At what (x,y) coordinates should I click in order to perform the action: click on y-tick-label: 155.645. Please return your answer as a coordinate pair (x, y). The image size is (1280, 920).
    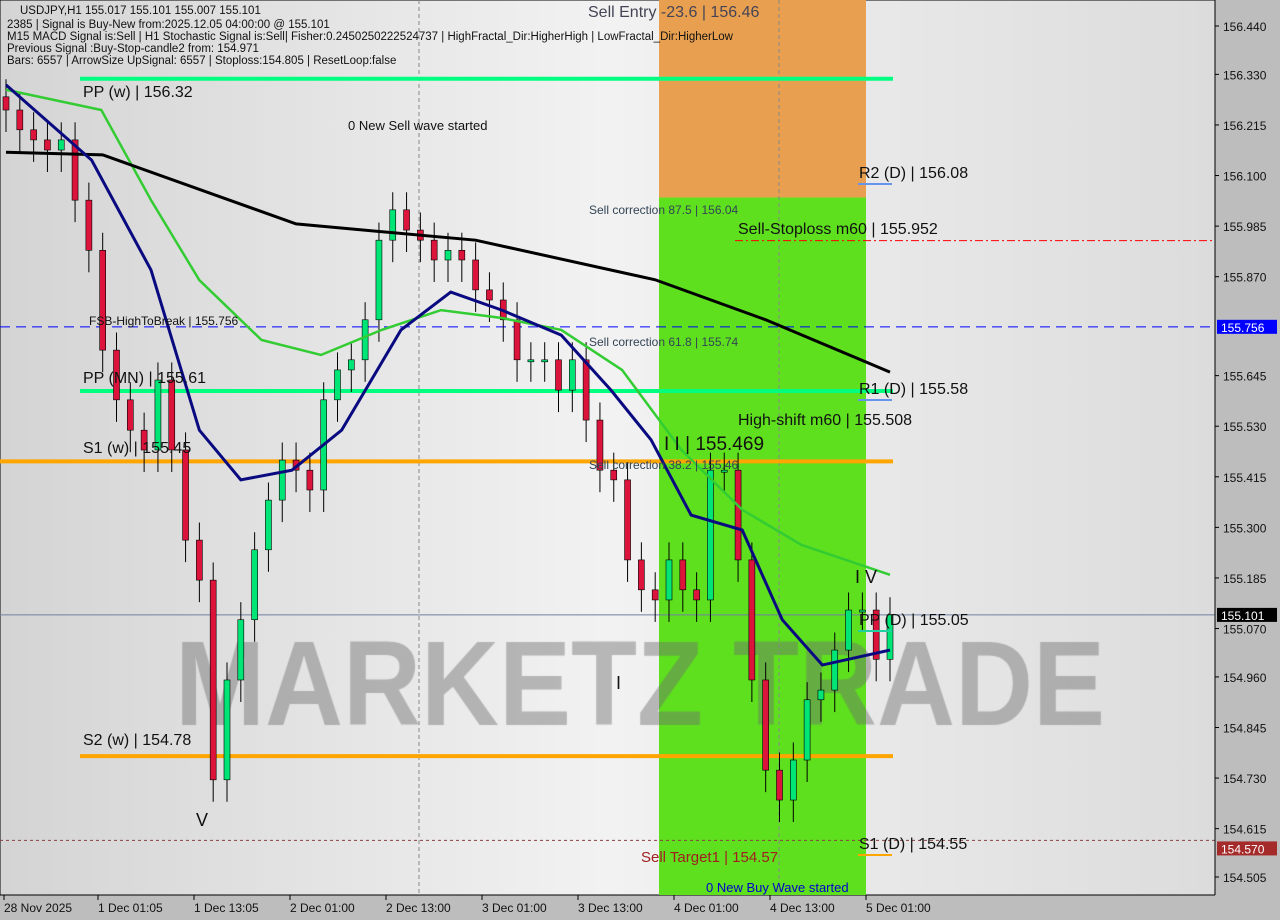
    Looking at the image, I should click on (1245, 377).